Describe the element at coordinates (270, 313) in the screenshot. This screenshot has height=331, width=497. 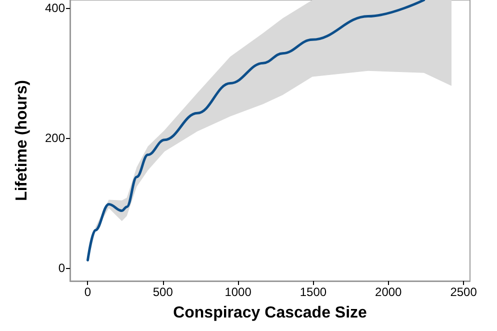
I see `x-axis-title: Conspiracy Cascade Size` at that location.